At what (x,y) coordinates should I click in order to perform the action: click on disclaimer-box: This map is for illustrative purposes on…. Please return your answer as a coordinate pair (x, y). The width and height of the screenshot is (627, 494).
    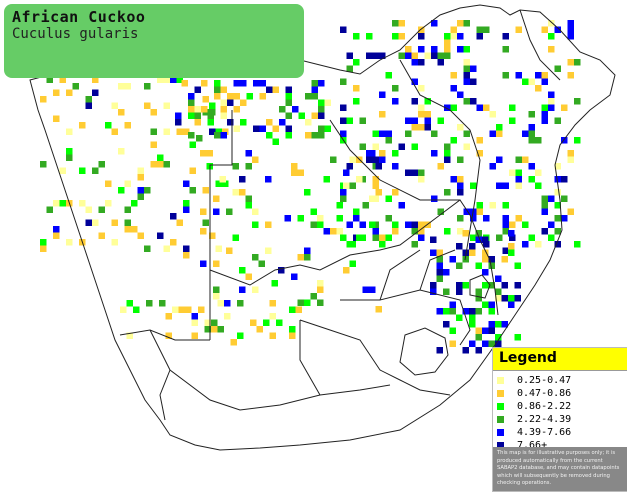
    Looking at the image, I should click on (560, 469).